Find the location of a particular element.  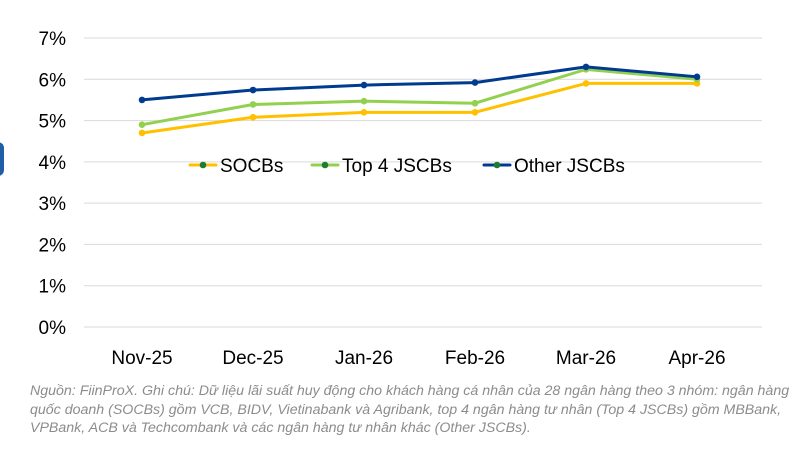

x-tick-label: Mar-26 is located at coordinates (586, 358).